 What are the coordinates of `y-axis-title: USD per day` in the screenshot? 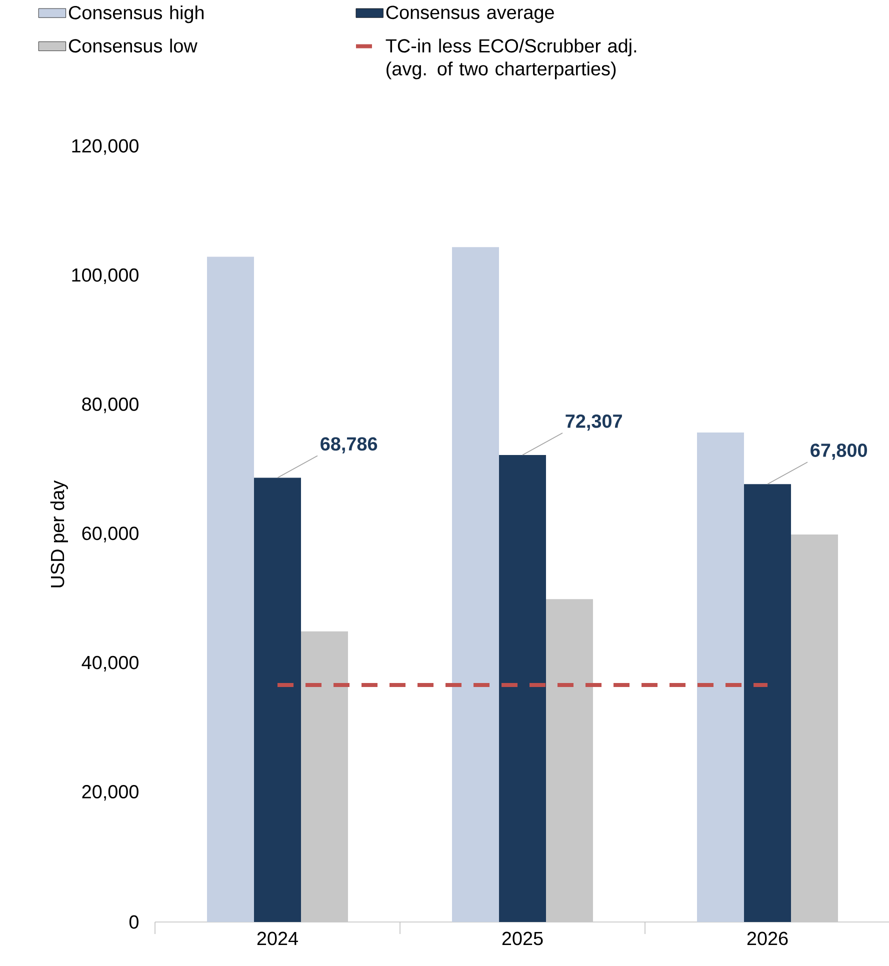 It's located at (59, 534).